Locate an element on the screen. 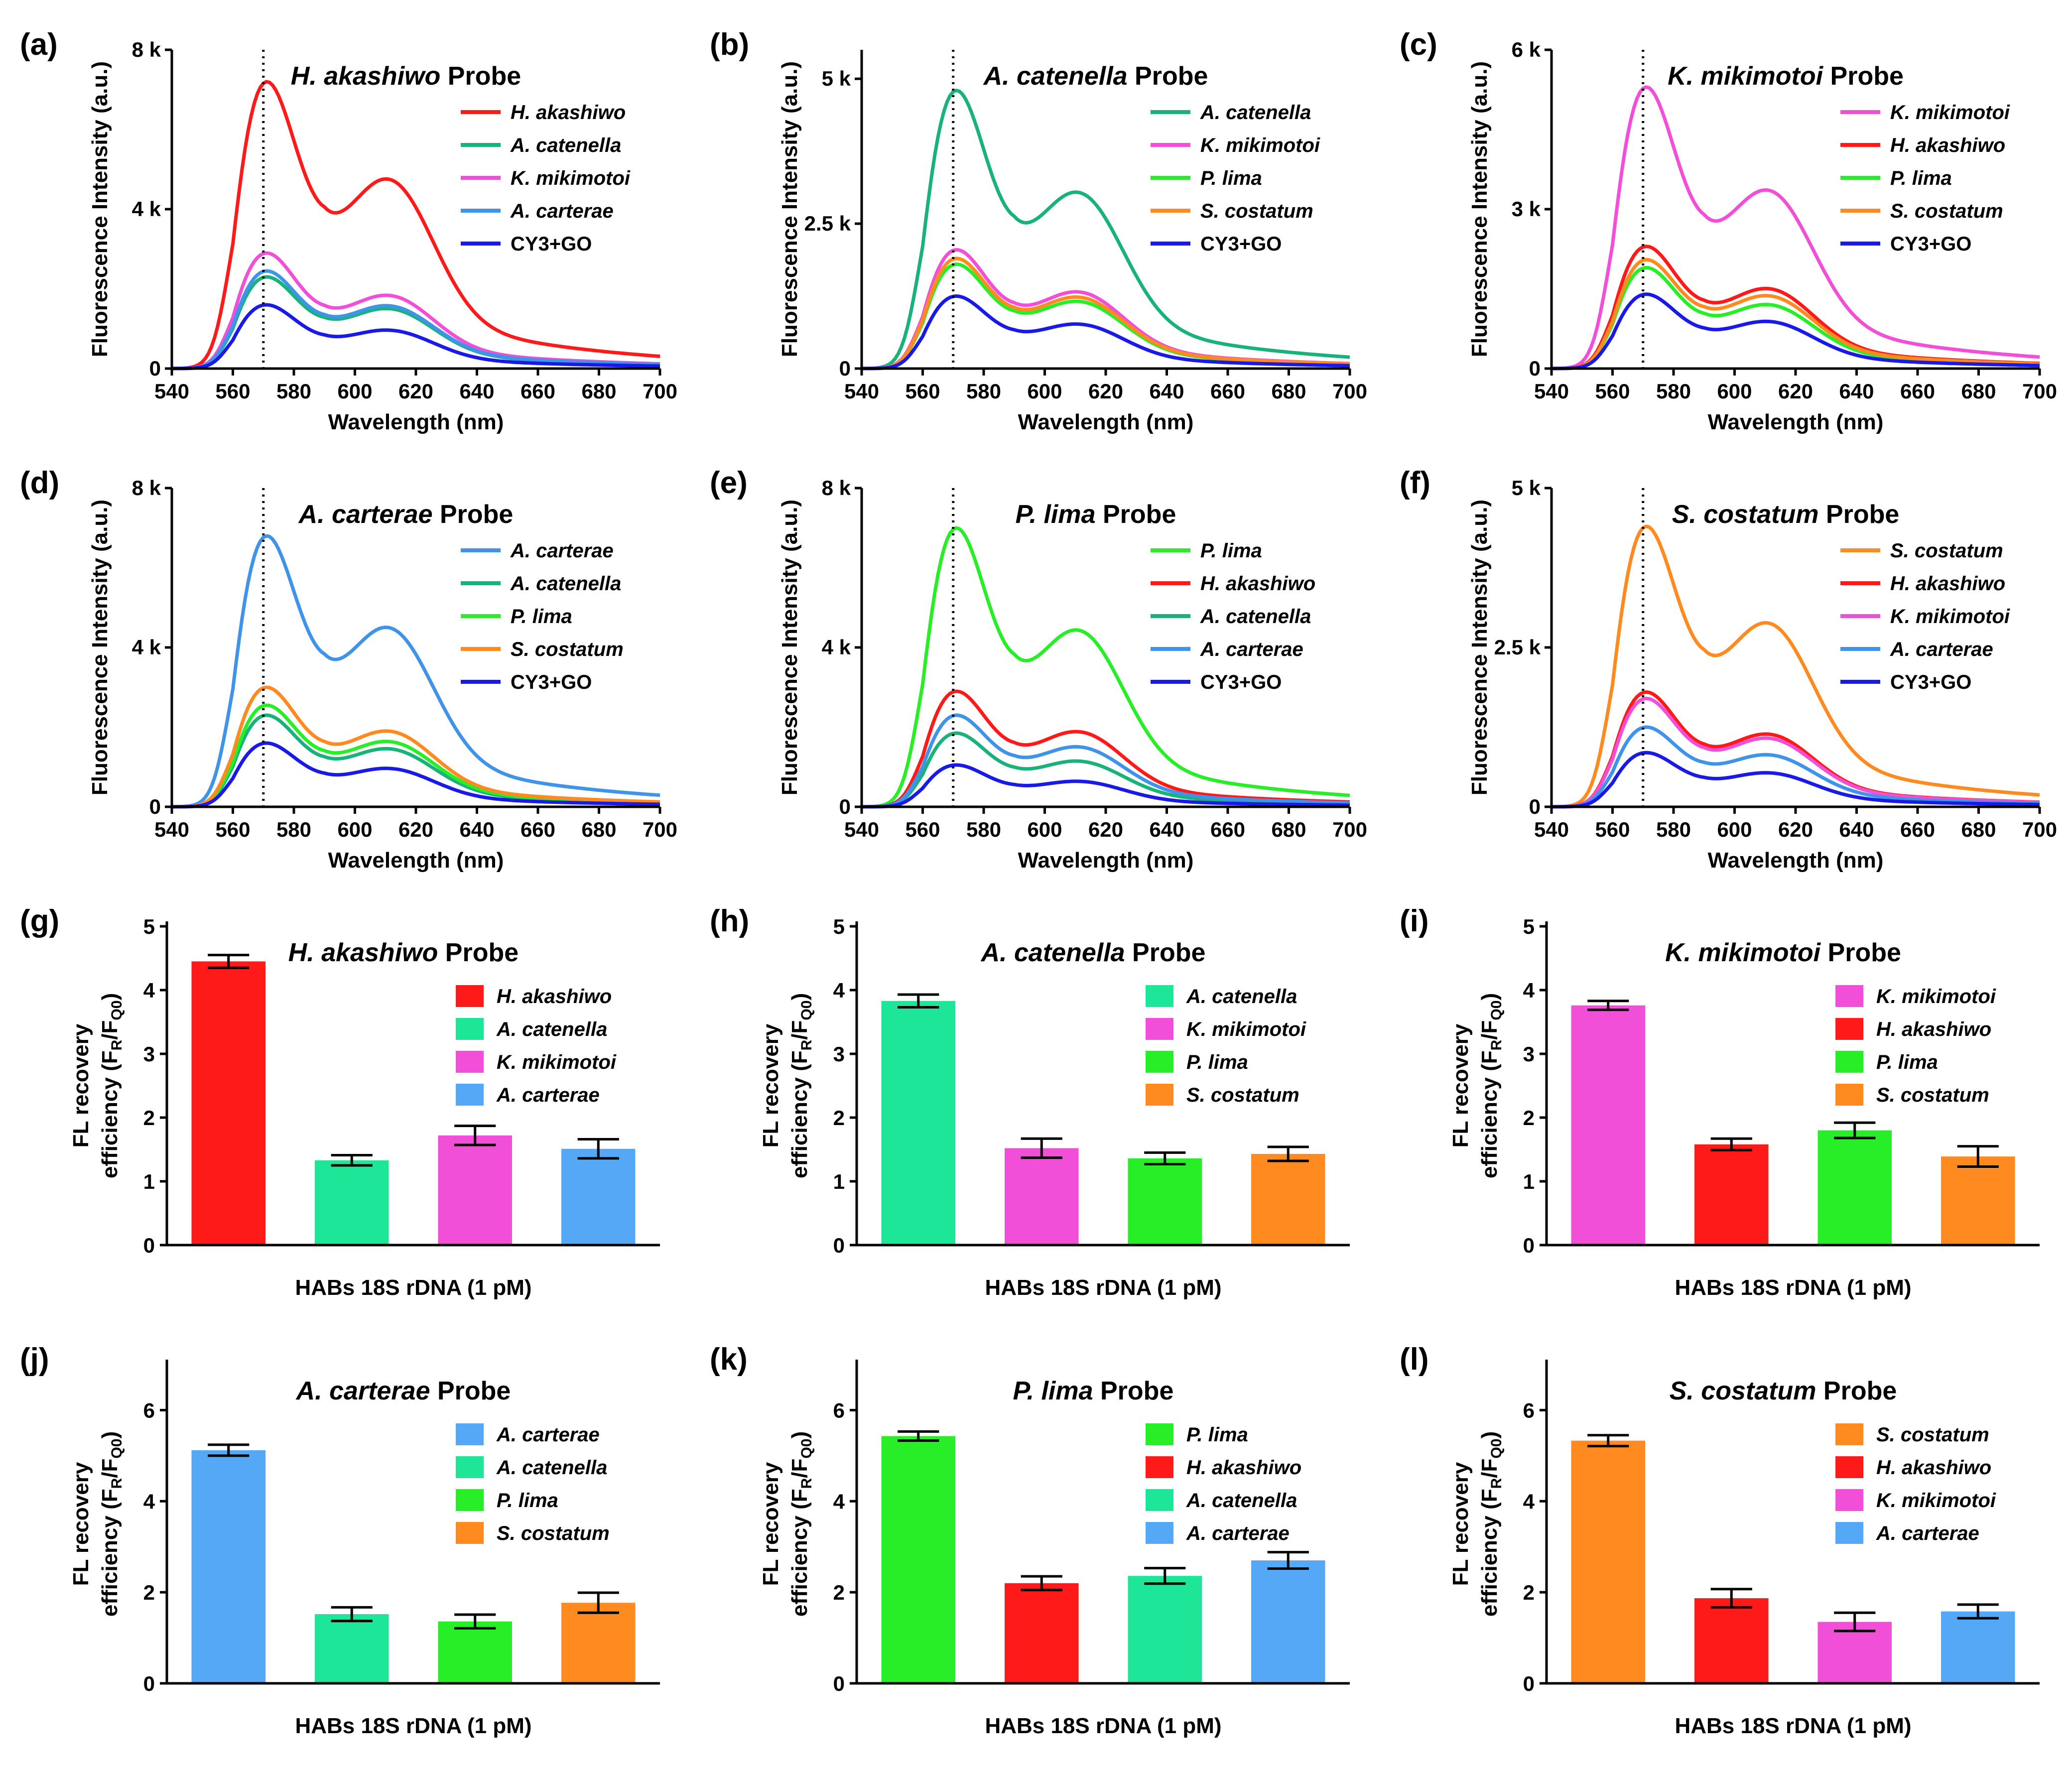 This screenshot has height=1769, width=2072. y-axis-label-part: R is located at coordinates (1496, 1044).